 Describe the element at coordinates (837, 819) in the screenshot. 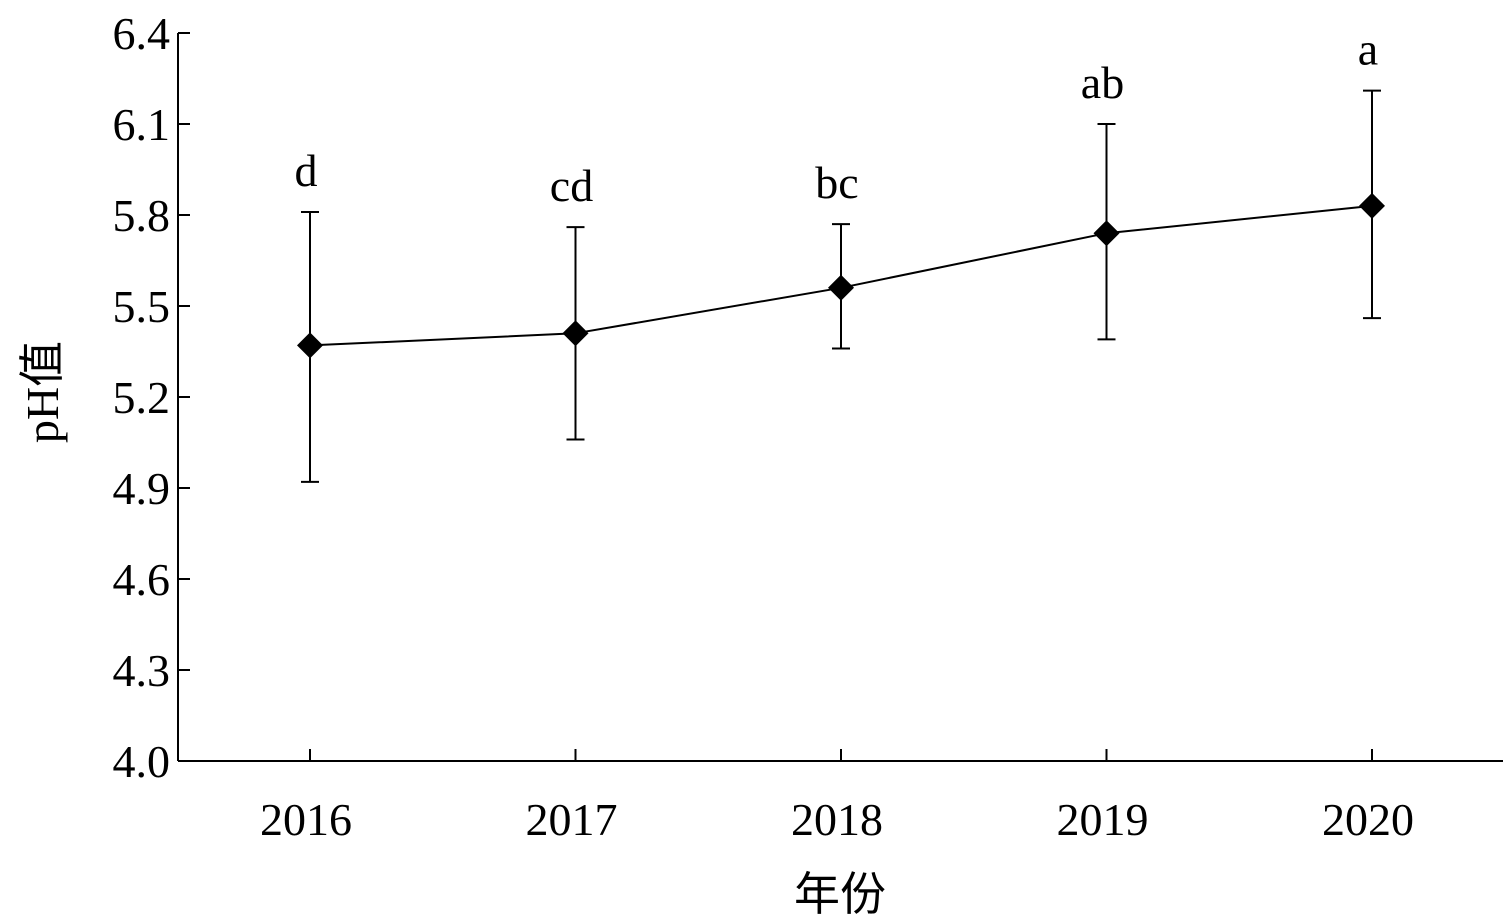

I see `x-tick-label: 2018` at that location.